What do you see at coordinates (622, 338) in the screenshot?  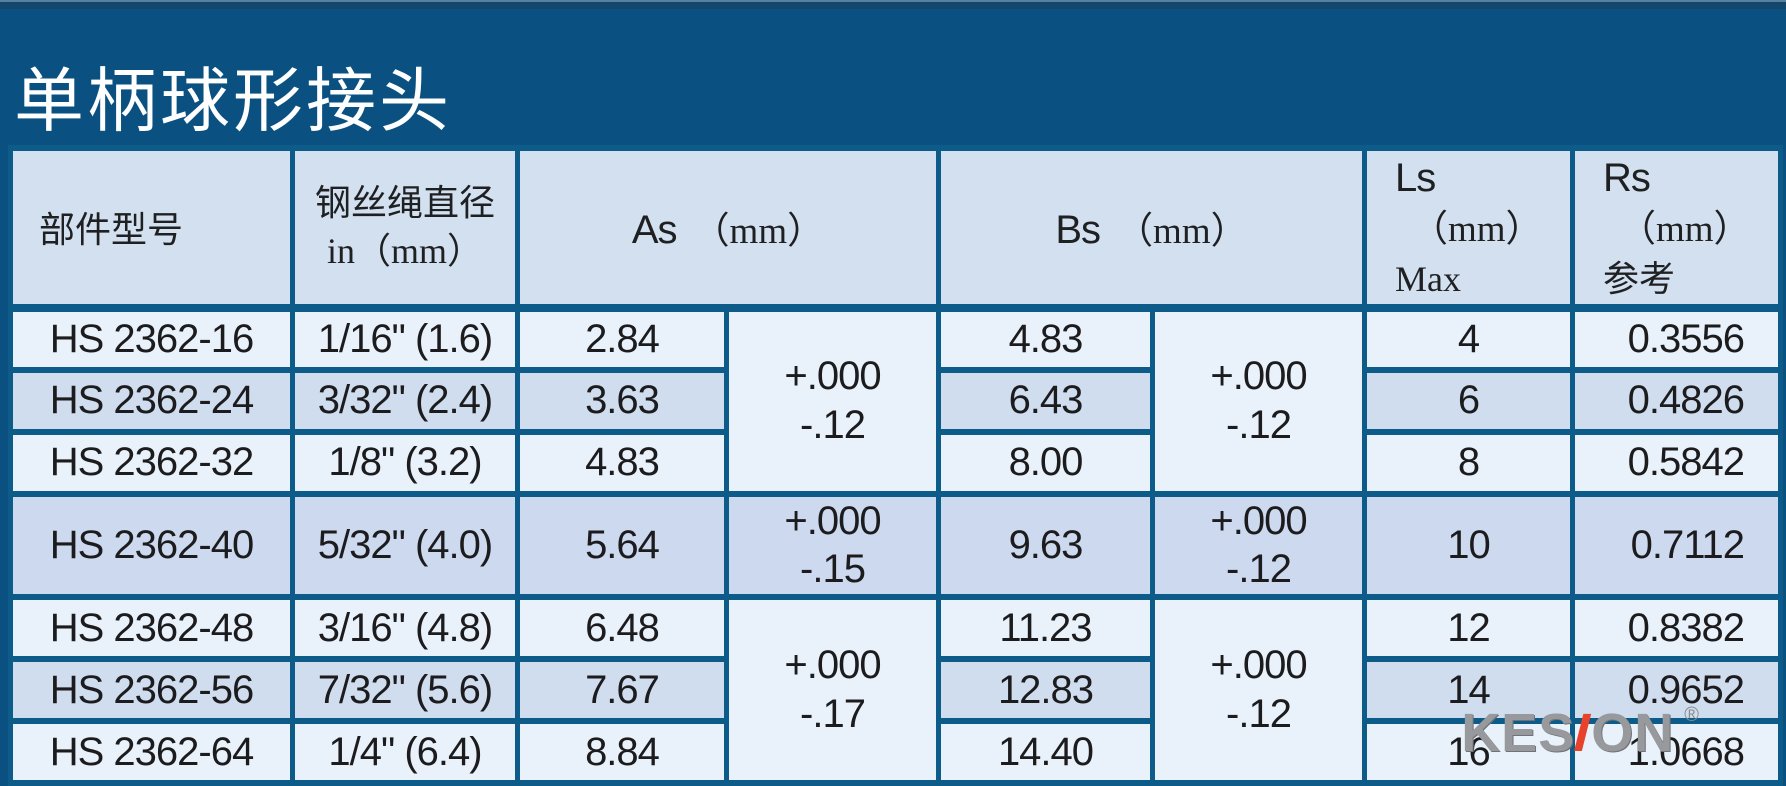 I see `as-value-cell: 2.84` at bounding box center [622, 338].